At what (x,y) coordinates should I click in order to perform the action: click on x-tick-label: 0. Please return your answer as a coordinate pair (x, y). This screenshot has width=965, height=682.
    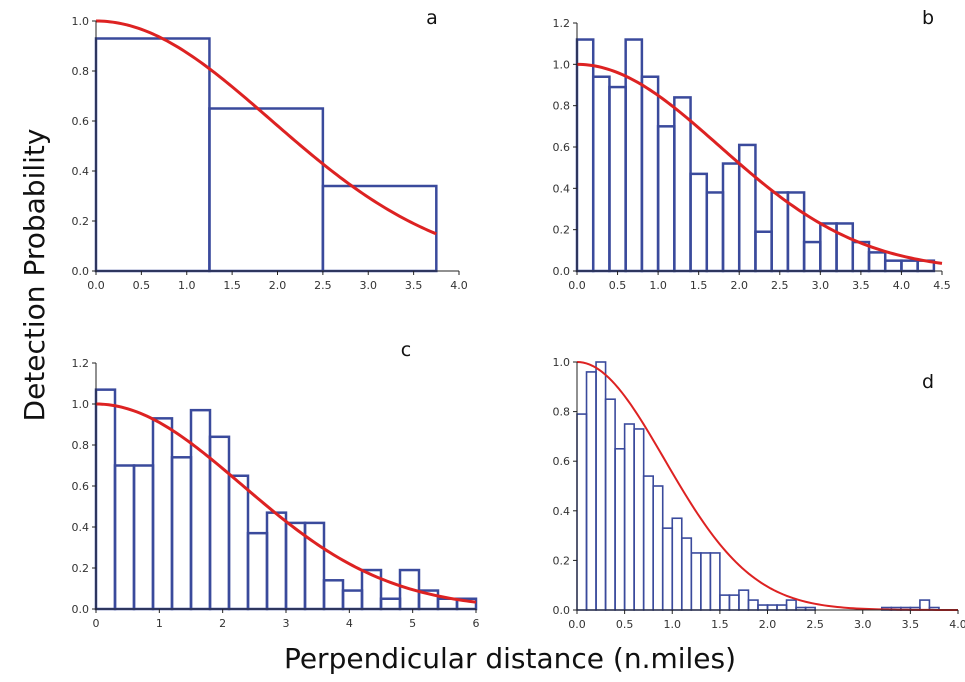
    Looking at the image, I should click on (96, 623).